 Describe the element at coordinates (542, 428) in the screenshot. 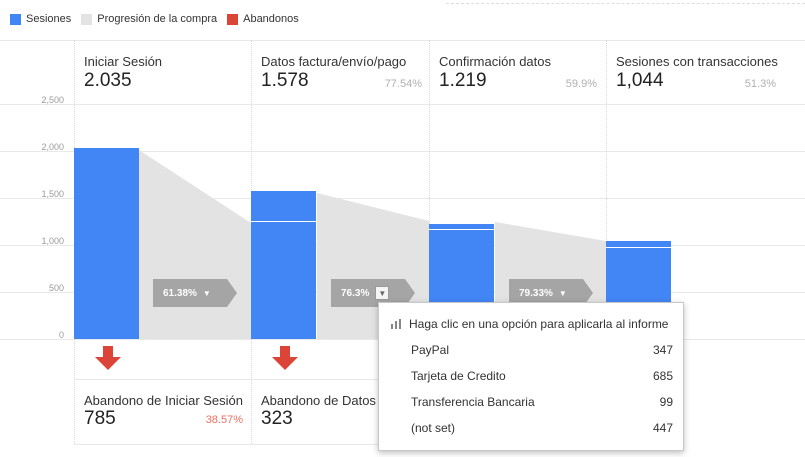

I see `popup-option-not-set: (not set) 447` at that location.